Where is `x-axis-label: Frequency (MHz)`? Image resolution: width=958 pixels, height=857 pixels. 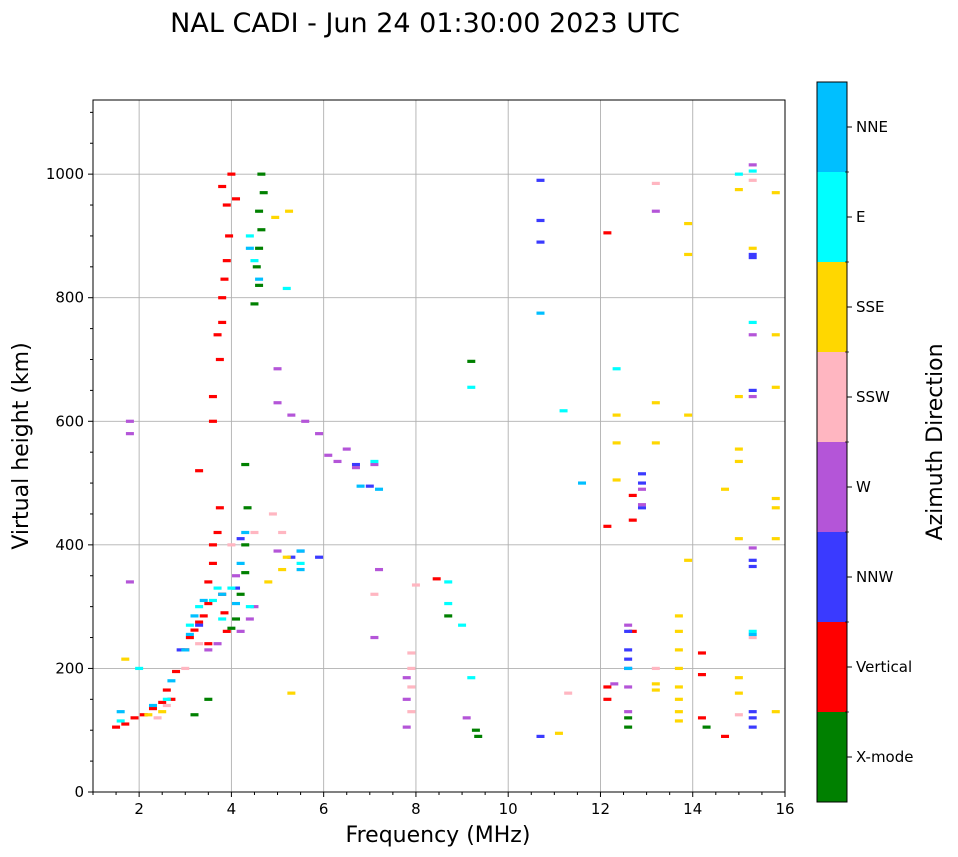
x-axis-label: Frequency (MHz) is located at coordinates (438, 835).